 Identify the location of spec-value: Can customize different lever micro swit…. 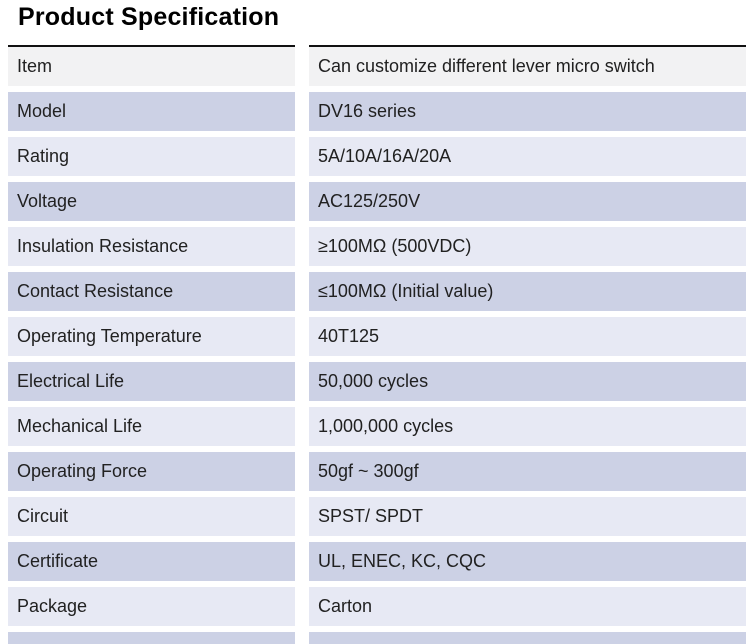
(527, 65).